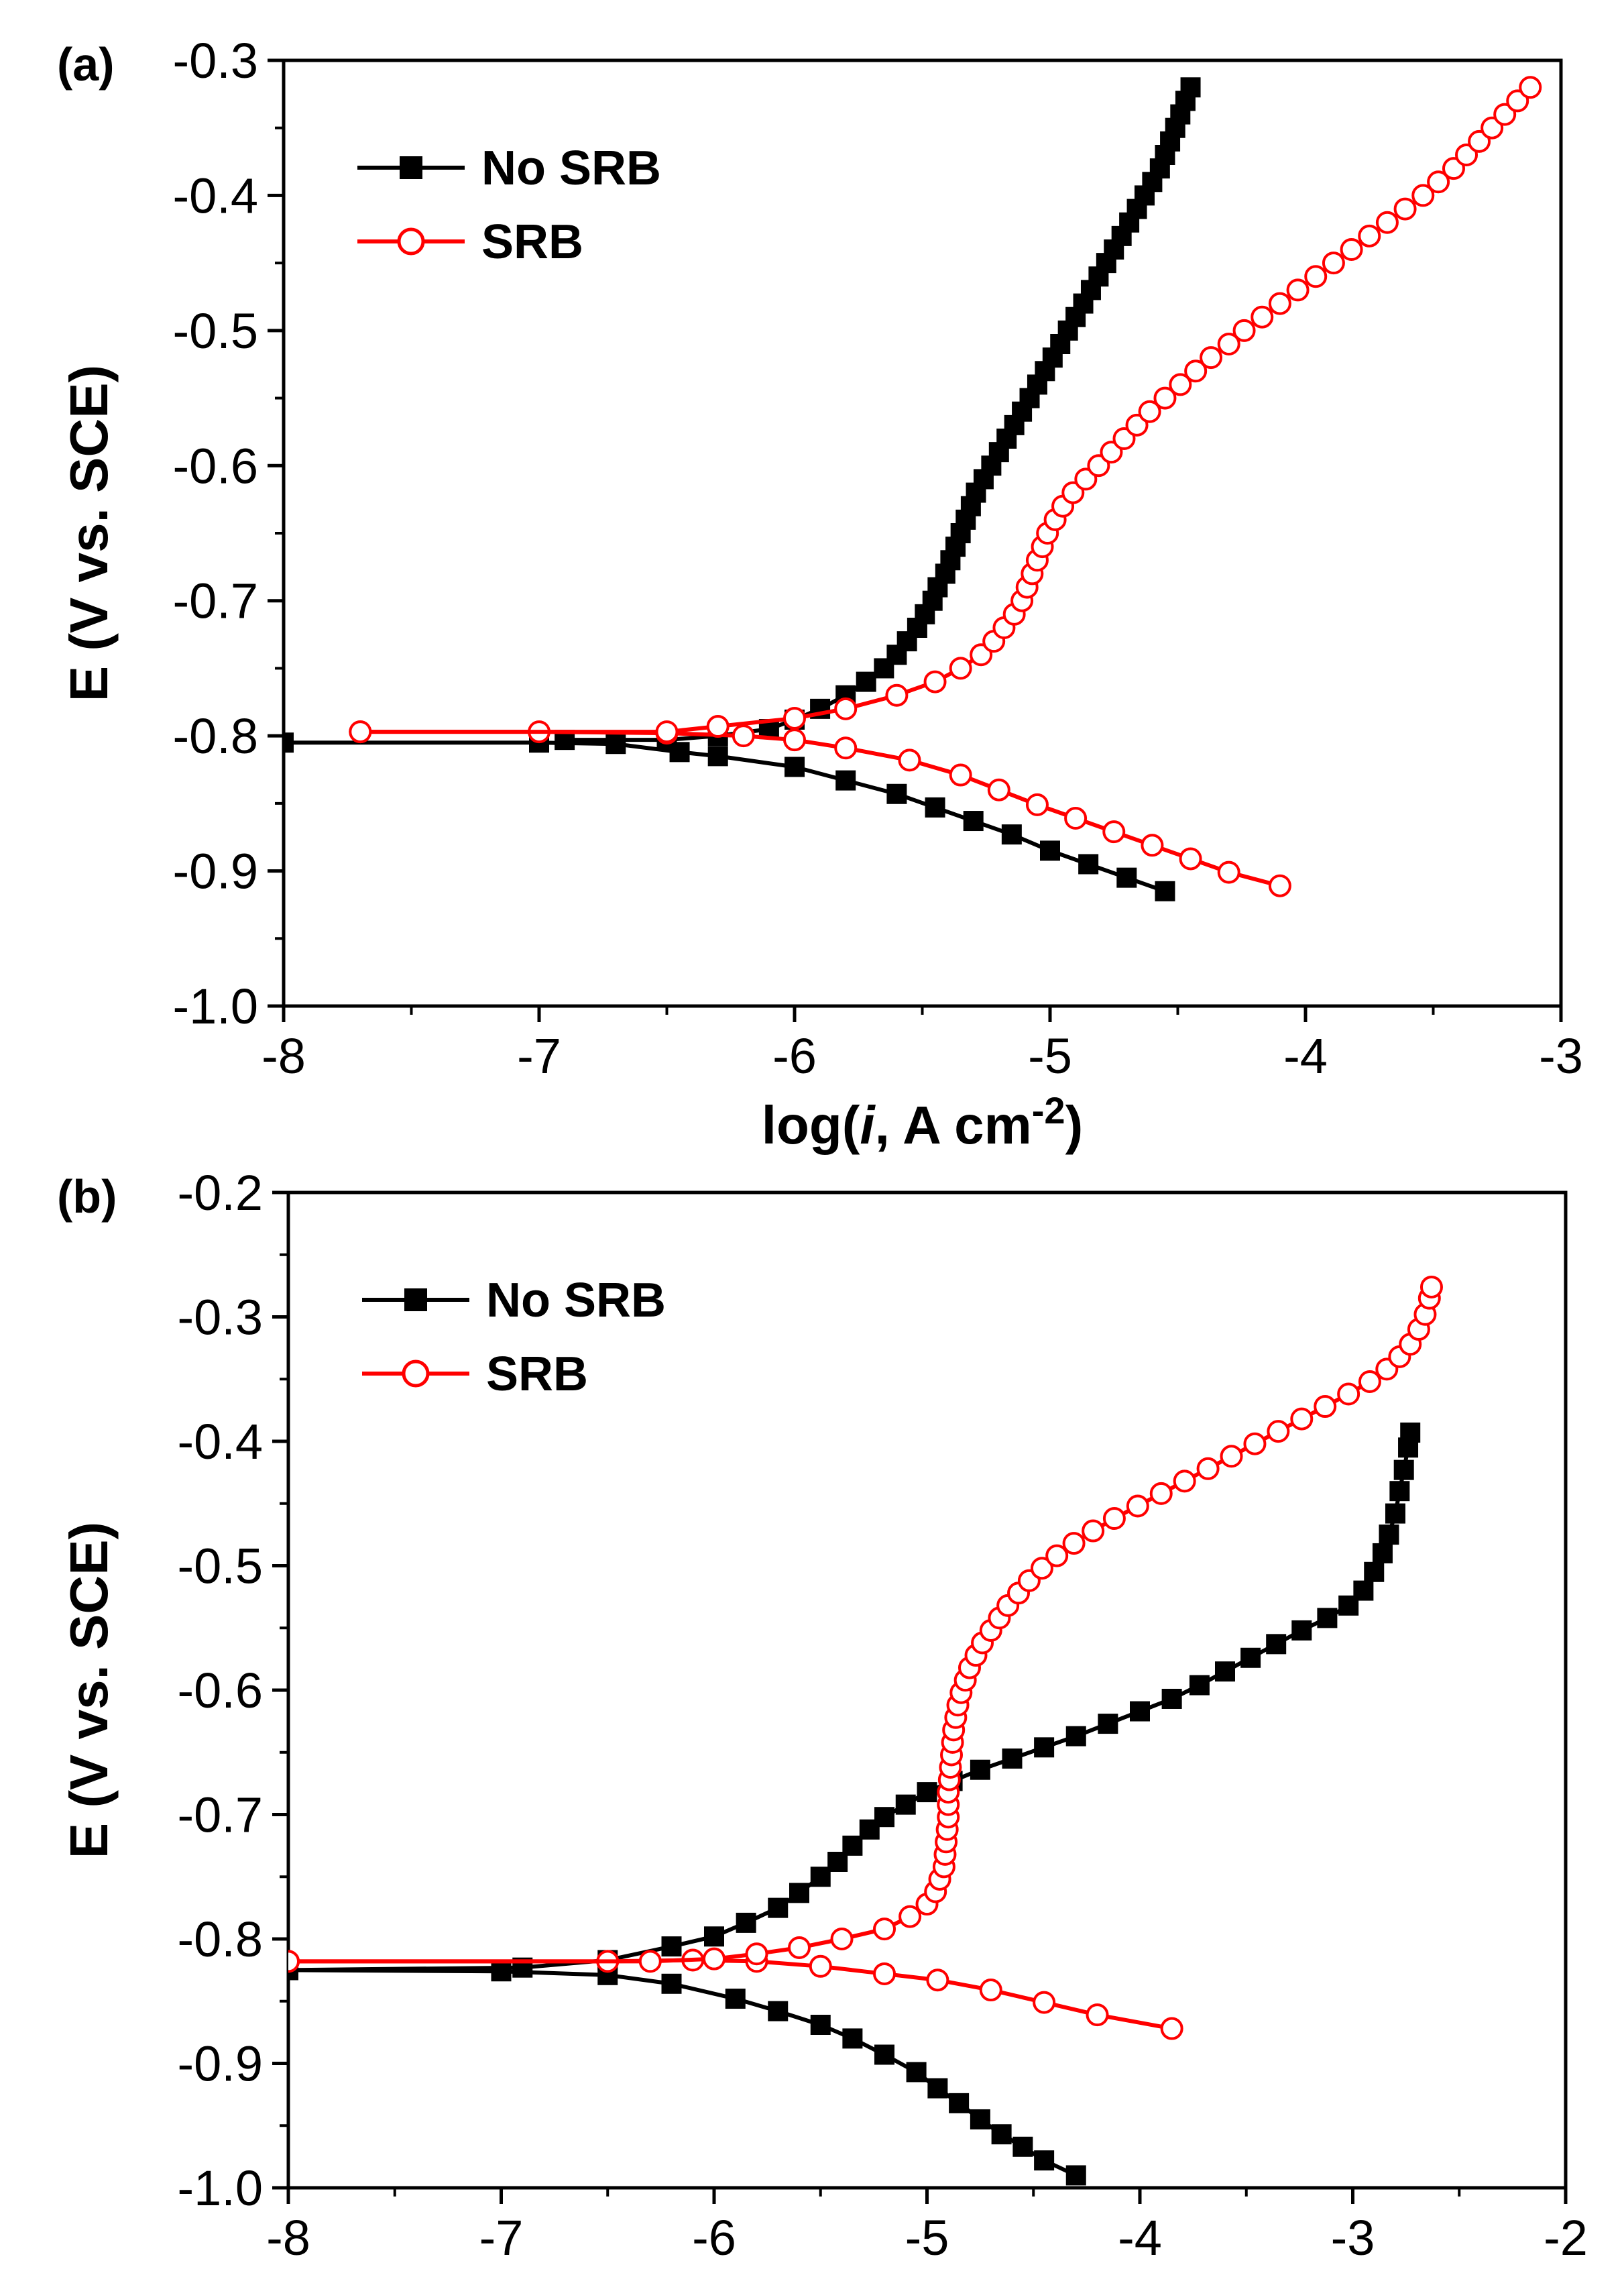 This screenshot has height=2277, width=1624. What do you see at coordinates (794, 1056) in the screenshot?
I see `x-tick-label: -6` at bounding box center [794, 1056].